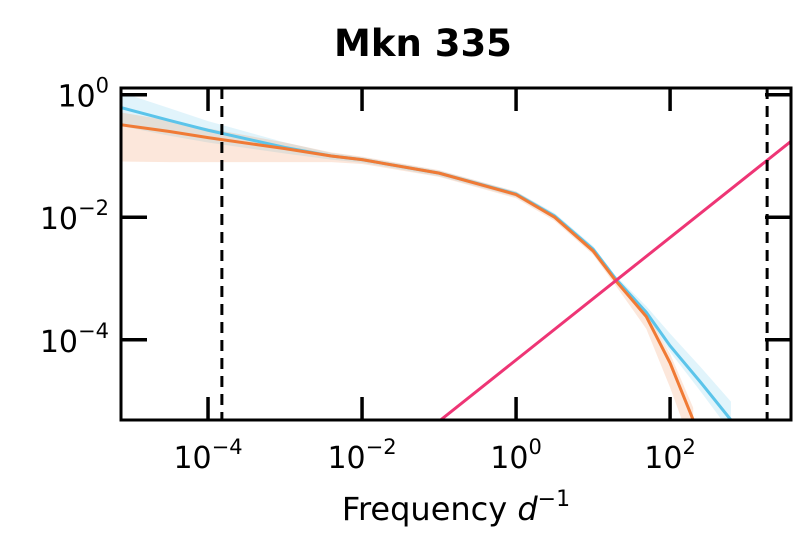  Describe the element at coordinates (74, 216) in the screenshot. I see `y-tick-label: 10⁻²` at that location.